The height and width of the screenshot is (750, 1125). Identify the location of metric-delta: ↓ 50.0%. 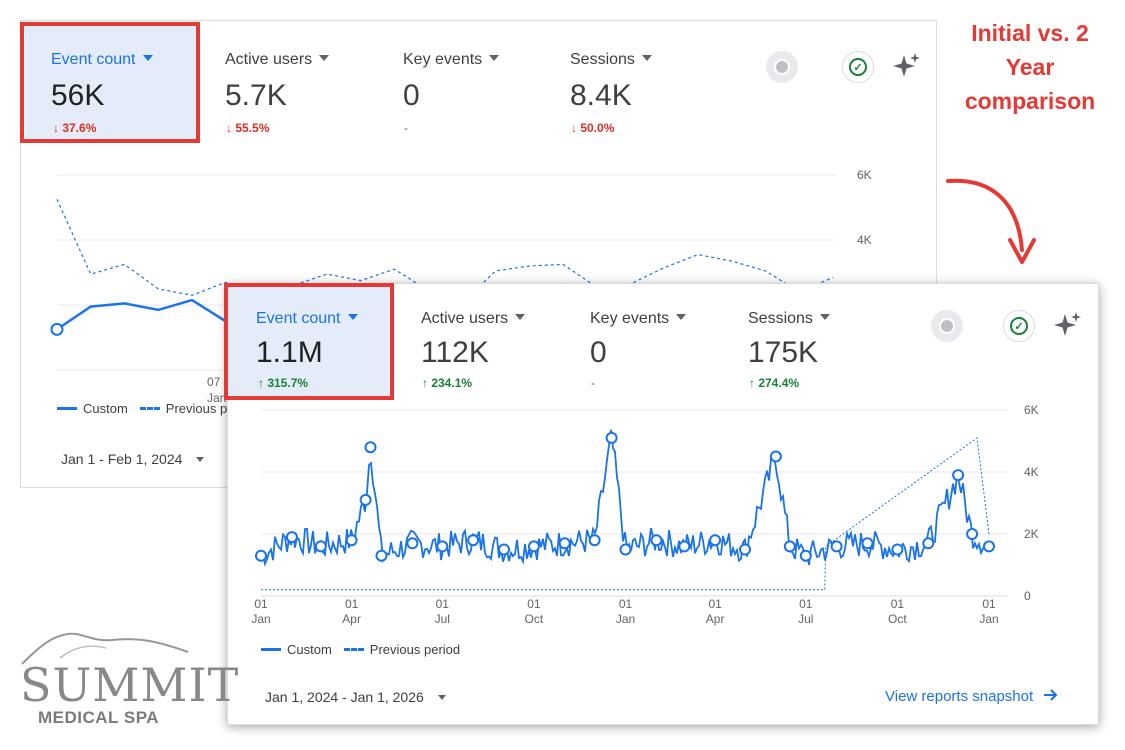
(593, 128).